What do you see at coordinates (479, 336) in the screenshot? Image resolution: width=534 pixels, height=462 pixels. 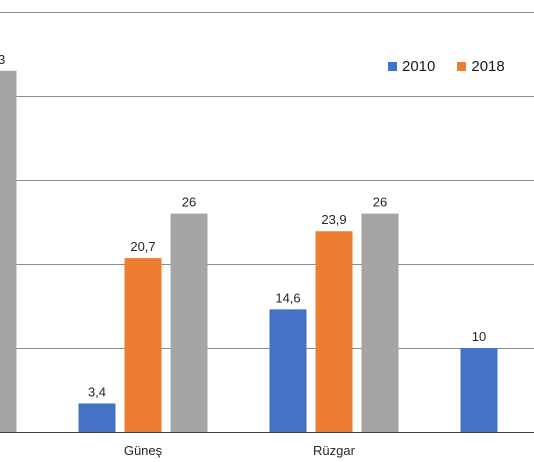 I see `data-label: 10` at bounding box center [479, 336].